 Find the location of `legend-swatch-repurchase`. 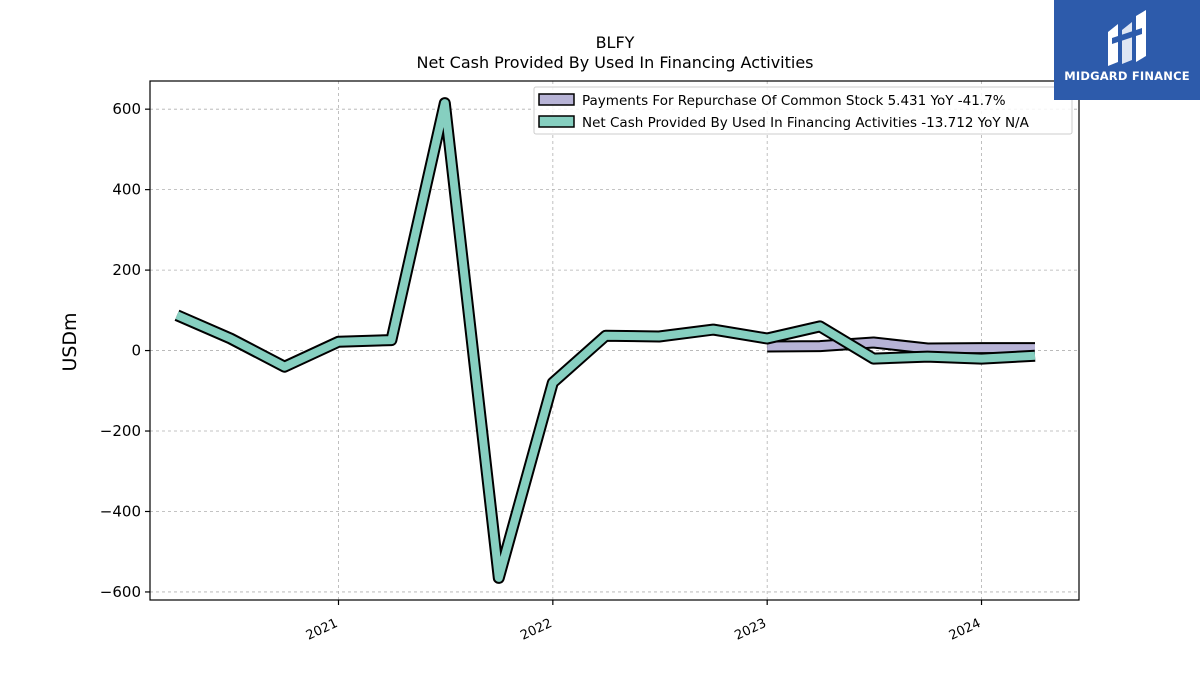

legend-swatch-repurchase is located at coordinates (556, 99).